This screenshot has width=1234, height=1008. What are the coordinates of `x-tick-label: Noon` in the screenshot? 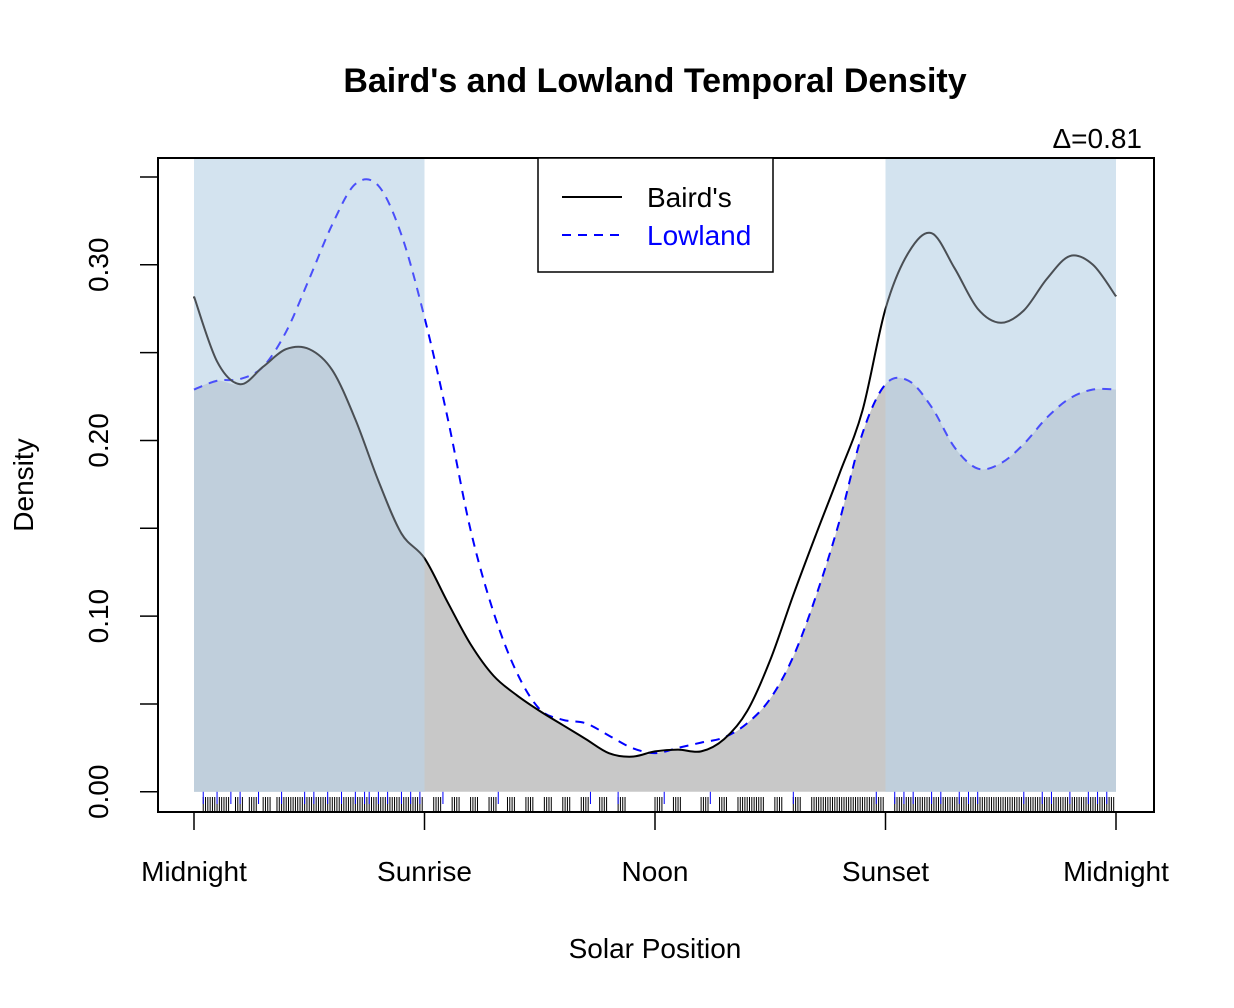 It's located at (655, 871).